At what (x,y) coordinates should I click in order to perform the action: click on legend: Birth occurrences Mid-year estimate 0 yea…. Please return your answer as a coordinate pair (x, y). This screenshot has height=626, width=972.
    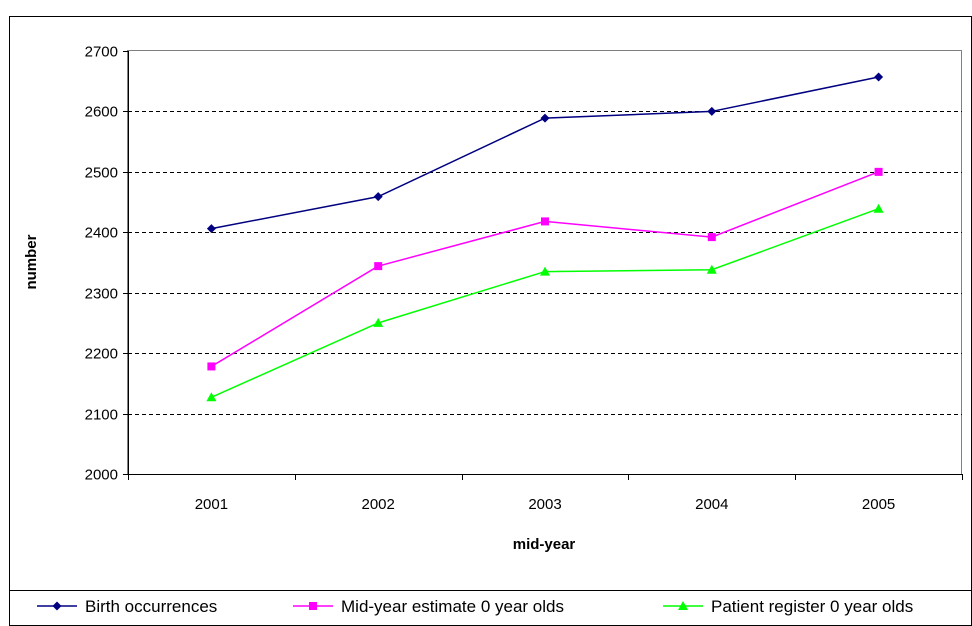
    Looking at the image, I should click on (475, 606).